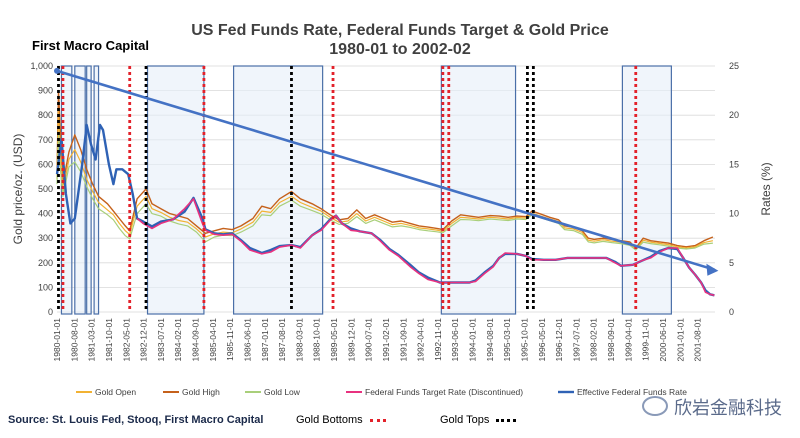 The width and height of the screenshot is (800, 438). What do you see at coordinates (91, 45) in the screenshot?
I see `brand-label: First Macro Capital` at bounding box center [91, 45].